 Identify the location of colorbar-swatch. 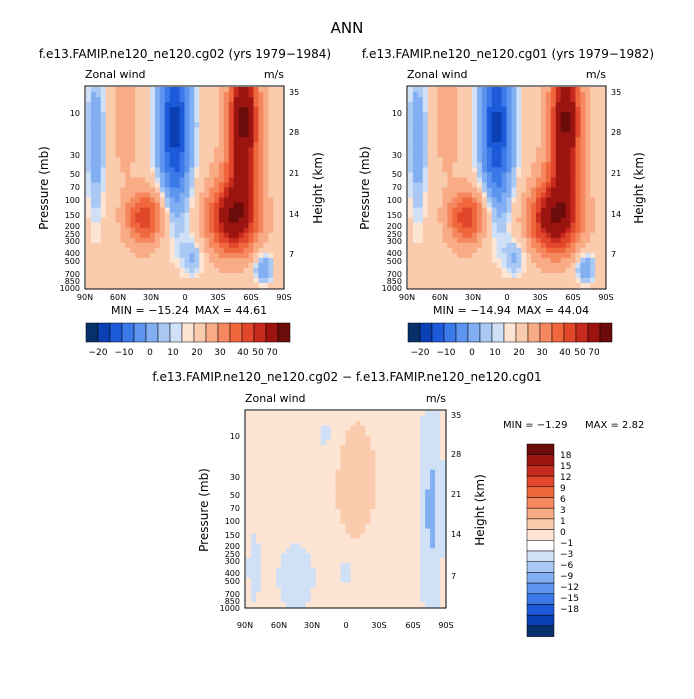
(116, 332).